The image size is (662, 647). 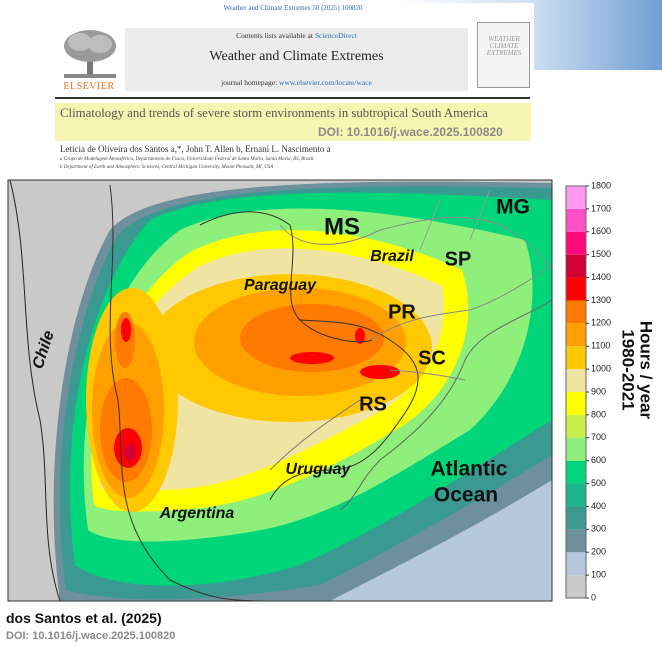 What do you see at coordinates (601, 368) in the screenshot?
I see `colorbar-tick-label: 1000` at bounding box center [601, 368].